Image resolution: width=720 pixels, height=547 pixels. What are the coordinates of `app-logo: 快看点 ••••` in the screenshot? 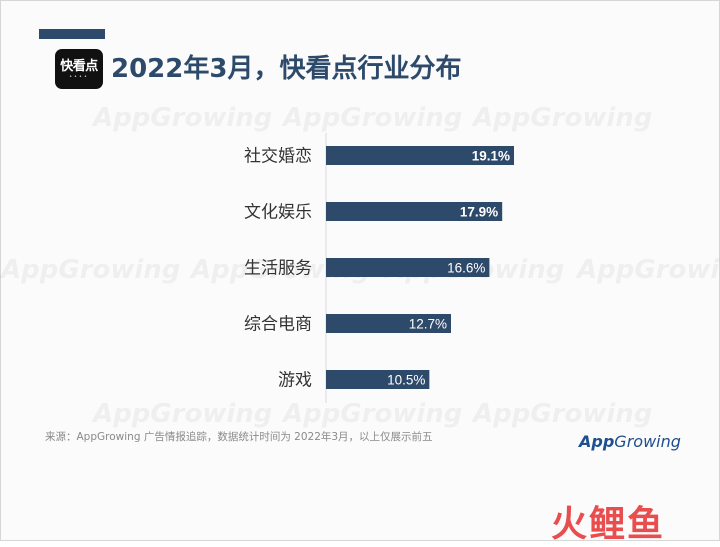 It's located at (79, 69).